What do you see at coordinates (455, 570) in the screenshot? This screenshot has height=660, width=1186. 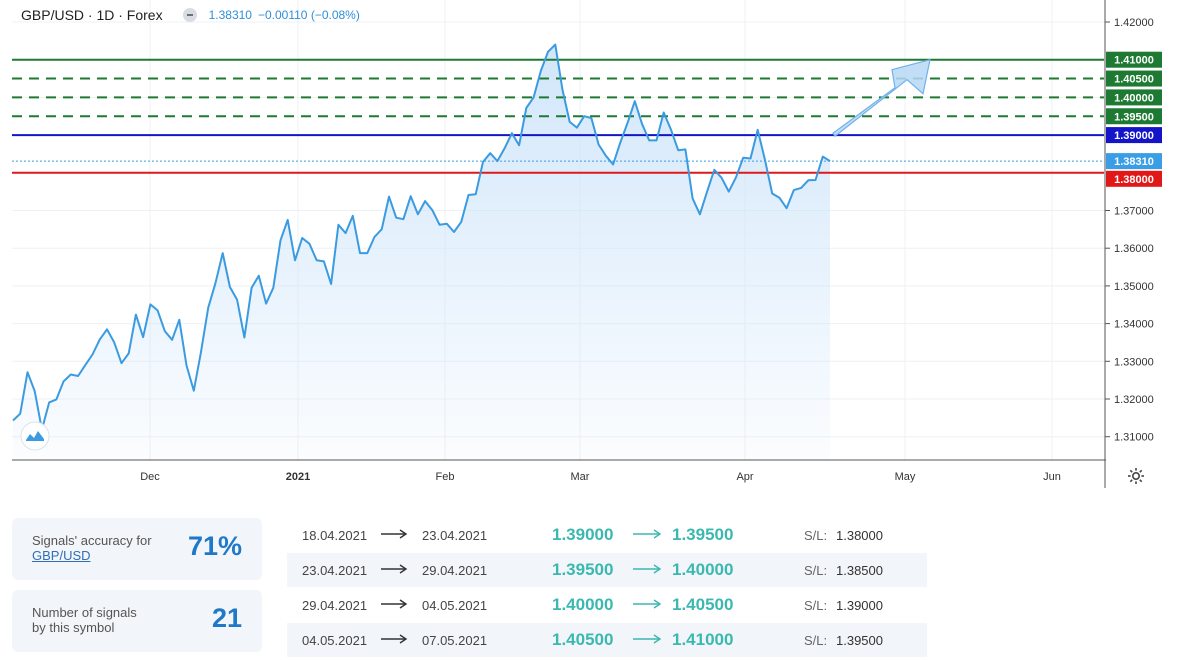 I see `signal-end-date: 29.04.2021` at bounding box center [455, 570].